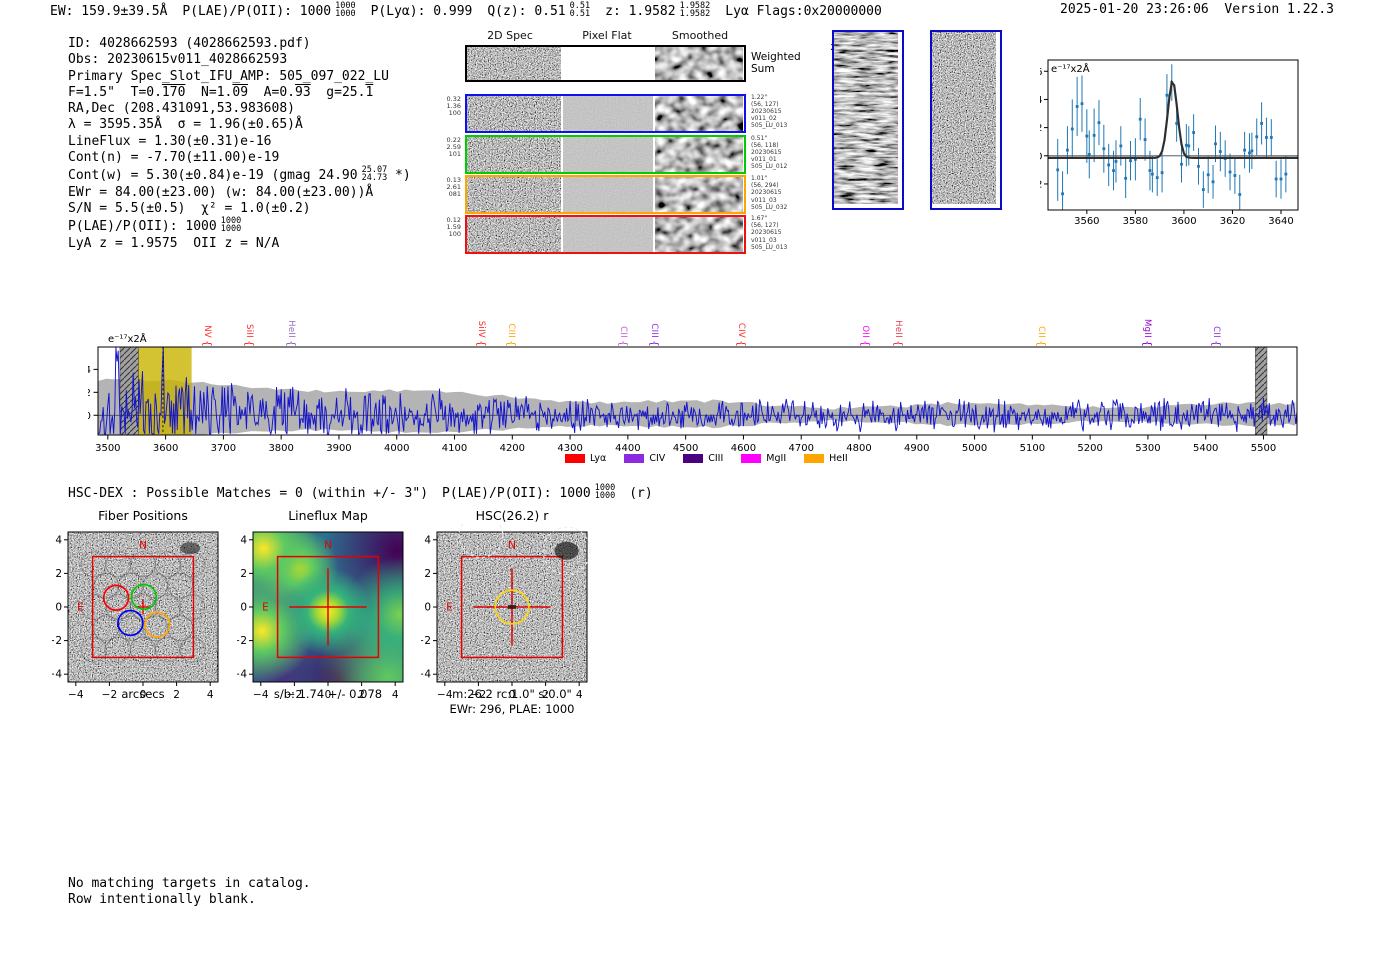 The image size is (1400, 953). What do you see at coordinates (249, 331) in the screenshot?
I see `emission-line-label: SiII` at bounding box center [249, 331].